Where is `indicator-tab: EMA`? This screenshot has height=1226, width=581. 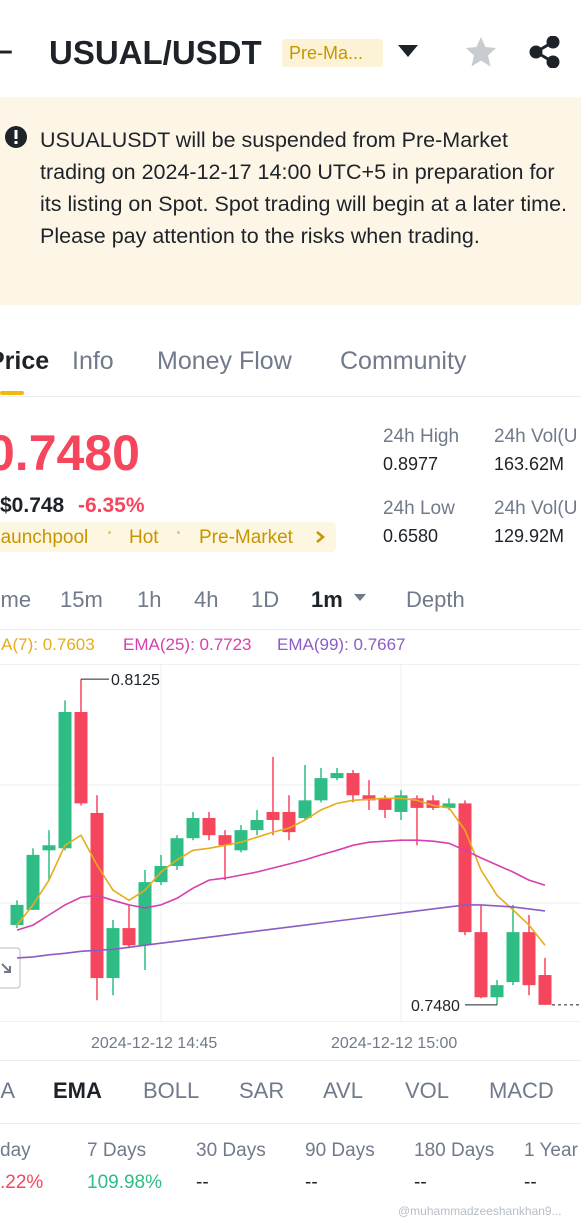 indicator-tab: EMA is located at coordinates (77, 1090).